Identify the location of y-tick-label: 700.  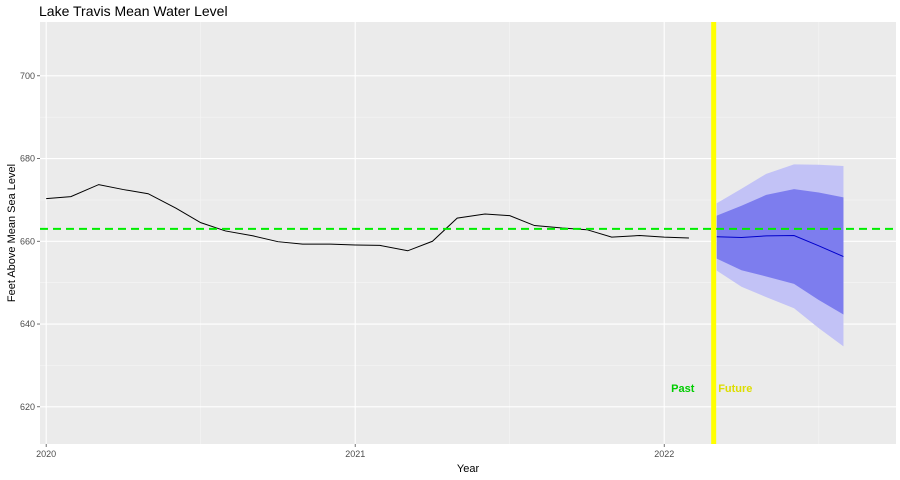
(27, 76).